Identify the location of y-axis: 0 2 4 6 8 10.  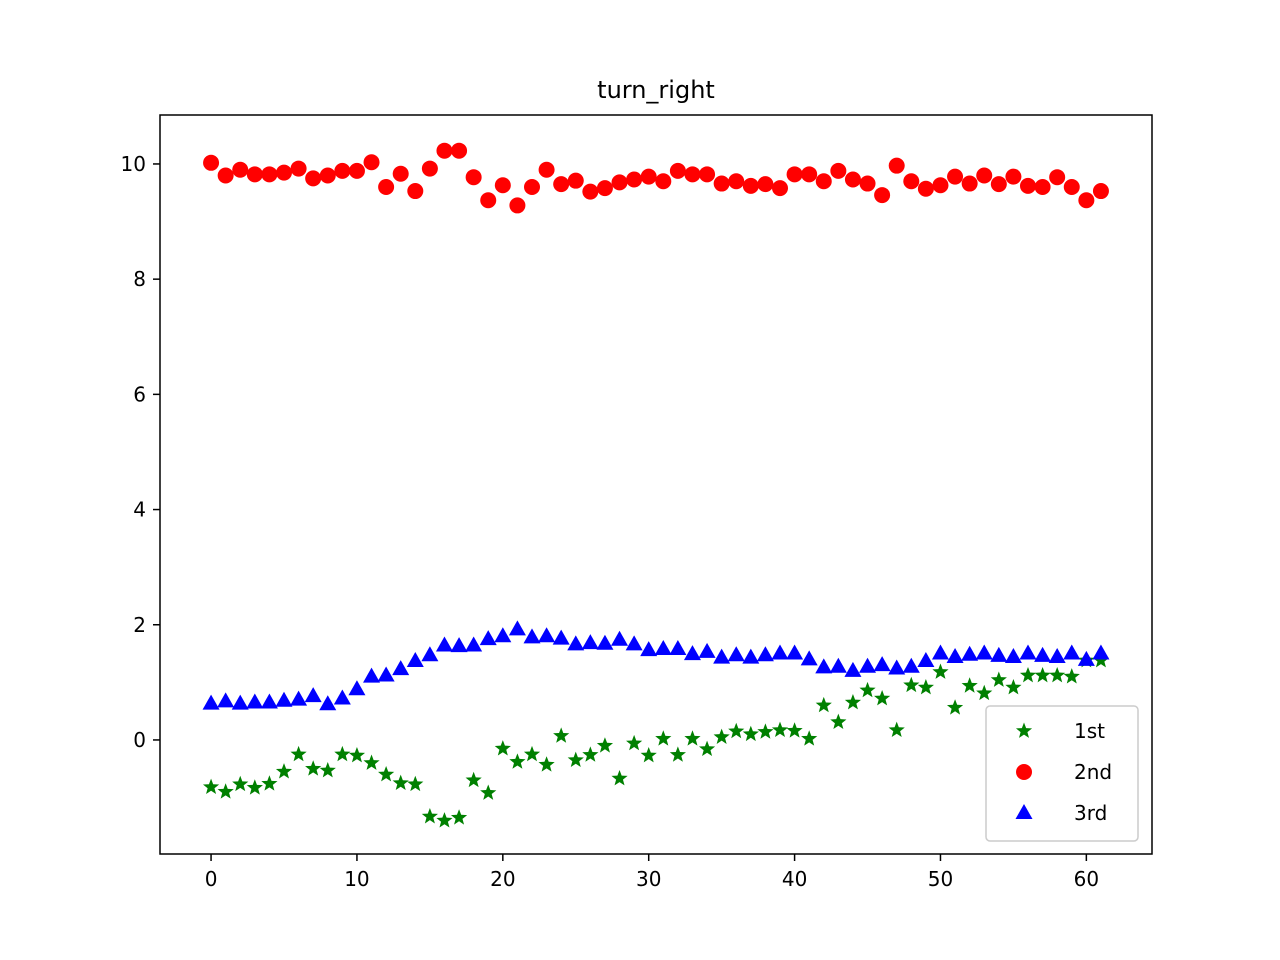
(140, 452).